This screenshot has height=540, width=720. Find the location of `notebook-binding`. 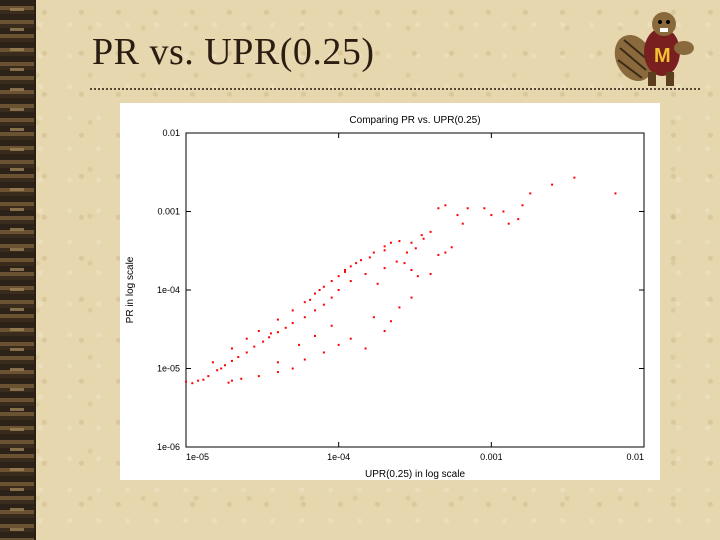

notebook-binding is located at coordinates (18, 270).